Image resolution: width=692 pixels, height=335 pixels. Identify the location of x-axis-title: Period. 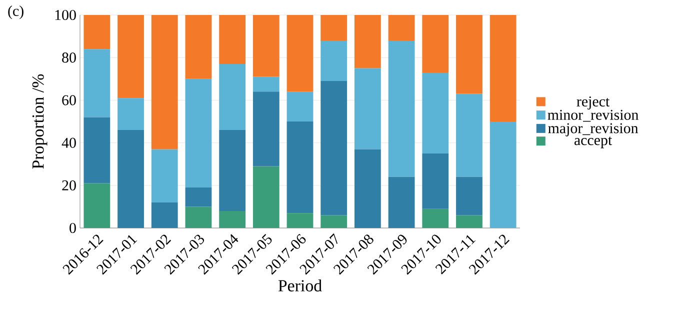
(300, 286).